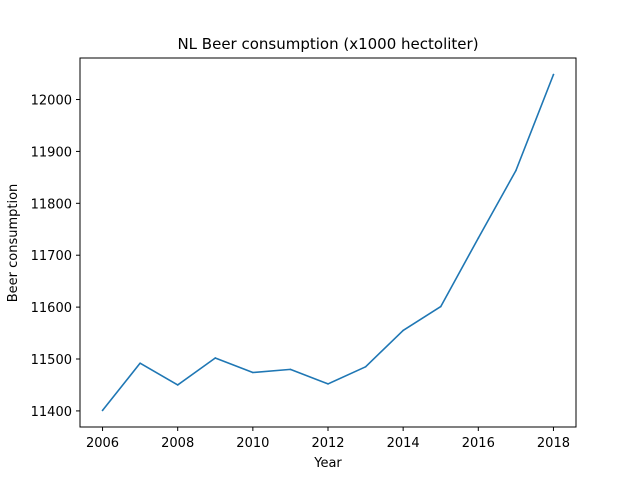 The width and height of the screenshot is (640, 480). I want to click on x-axis-title: Year, so click(327, 463).